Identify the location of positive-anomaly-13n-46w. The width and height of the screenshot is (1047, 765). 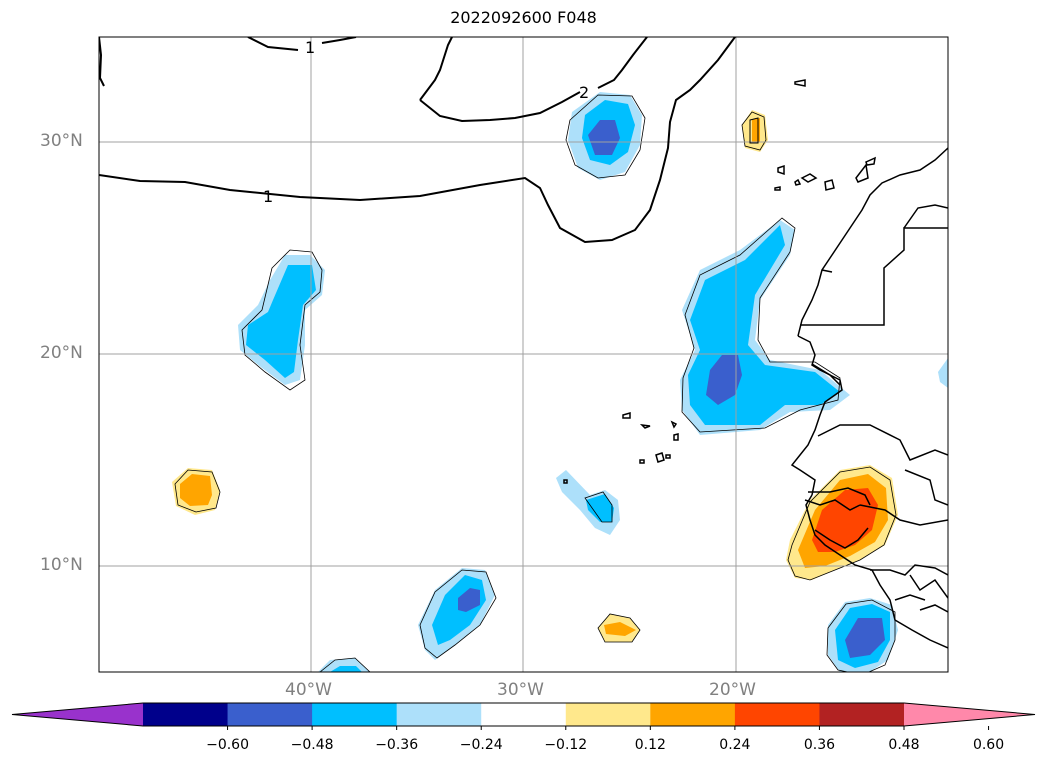
(196, 491).